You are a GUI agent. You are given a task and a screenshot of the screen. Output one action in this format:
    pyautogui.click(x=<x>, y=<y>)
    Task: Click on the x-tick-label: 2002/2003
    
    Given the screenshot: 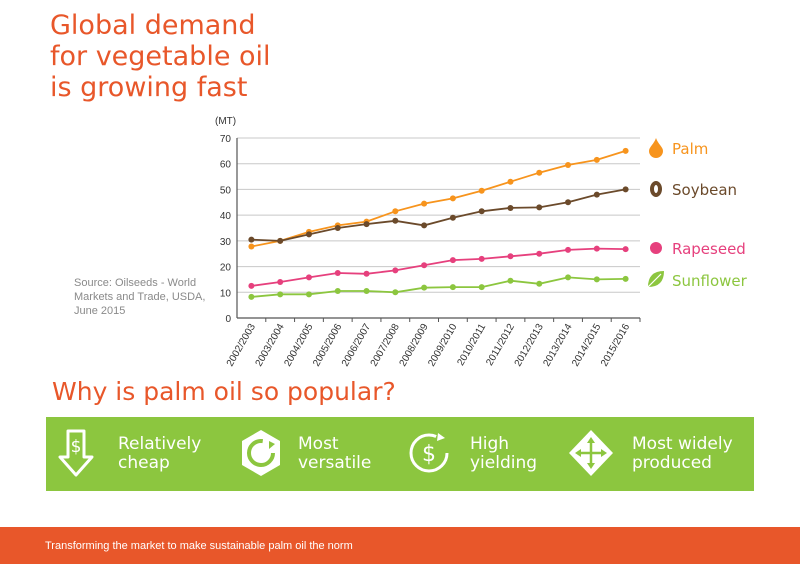 What is the action you would take?
    pyautogui.click(x=241, y=345)
    